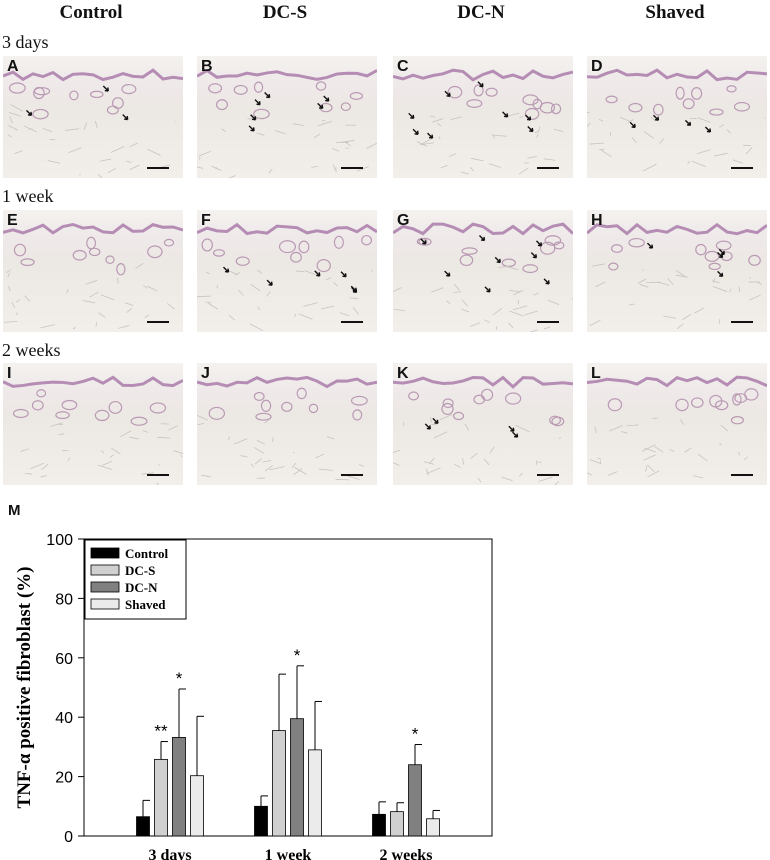  What do you see at coordinates (285, 12) in the screenshot?
I see `column-header-dc-s: DC-S` at bounding box center [285, 12].